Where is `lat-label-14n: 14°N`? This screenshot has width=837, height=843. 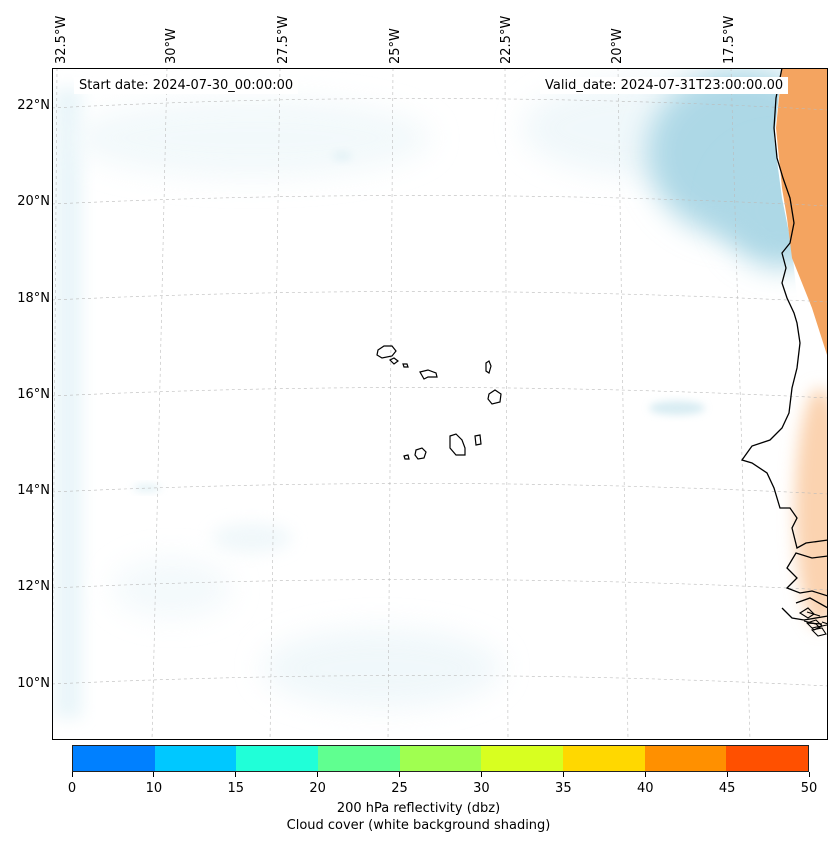 lat-label-14n: 14°N is located at coordinates (33, 490).